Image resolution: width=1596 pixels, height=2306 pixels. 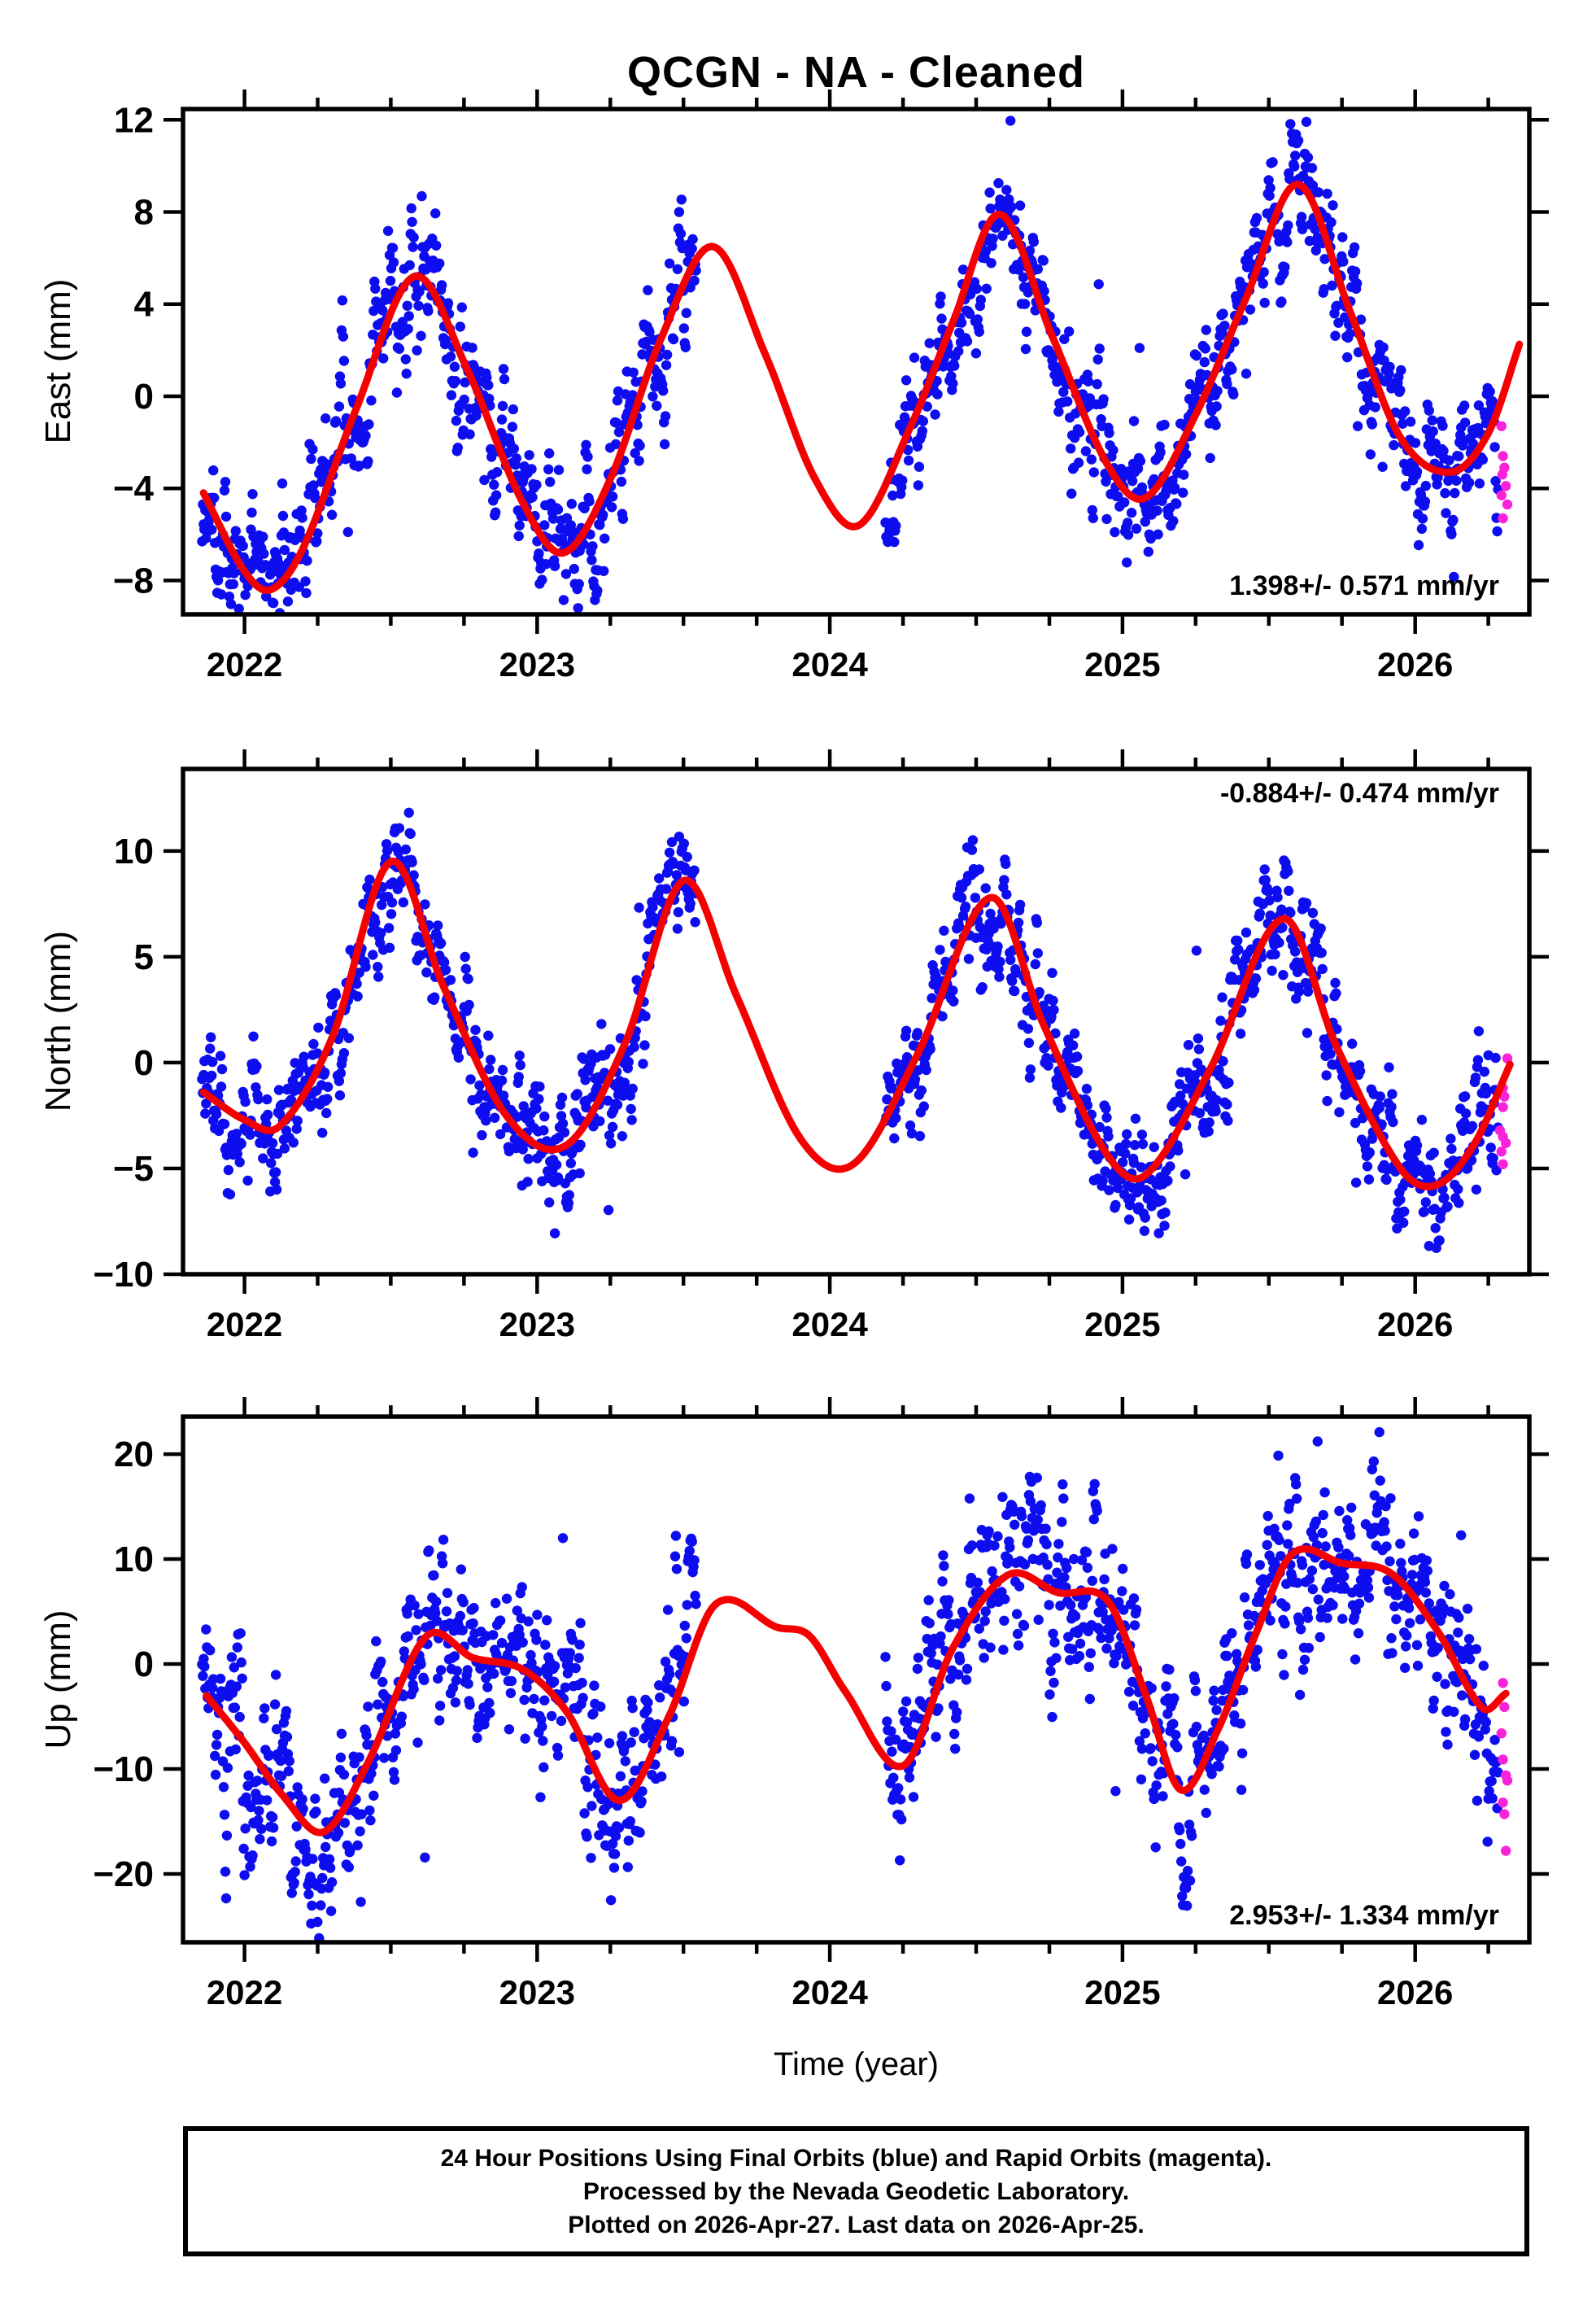 What do you see at coordinates (1364, 1915) in the screenshot?
I see `up-trend-annotation: 2.953+/- 1.334 mm/yr` at bounding box center [1364, 1915].